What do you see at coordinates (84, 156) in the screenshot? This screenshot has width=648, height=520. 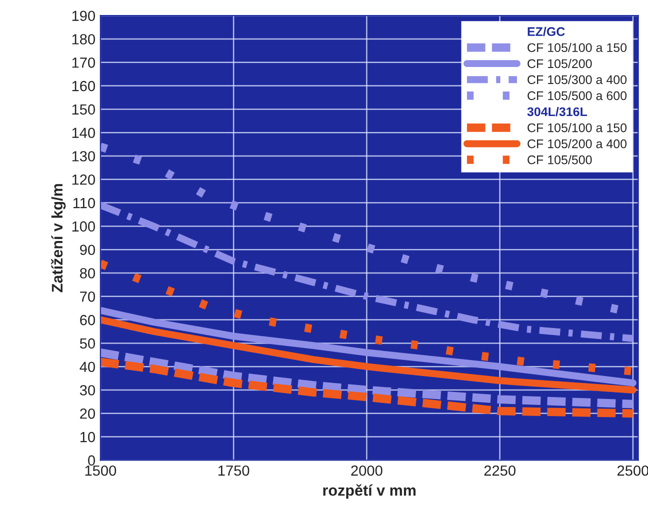 I see `y-tick-label: 130` at bounding box center [84, 156].